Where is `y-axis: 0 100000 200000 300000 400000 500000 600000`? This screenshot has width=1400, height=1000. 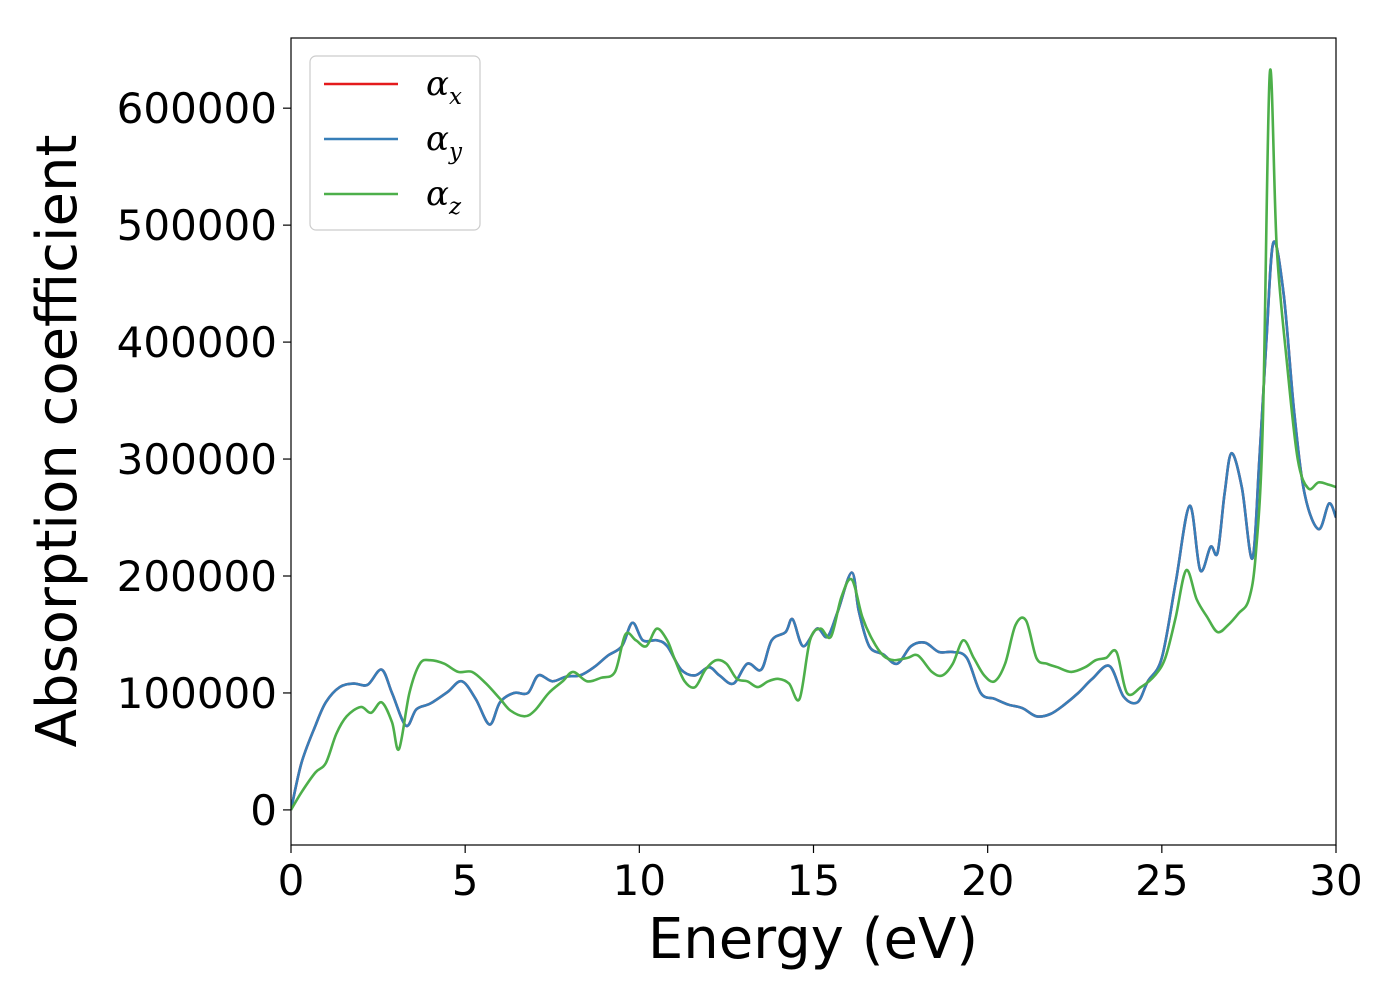
y-axis: 0 100000 200000 300000 400000 500000 600000 is located at coordinates (204, 459).